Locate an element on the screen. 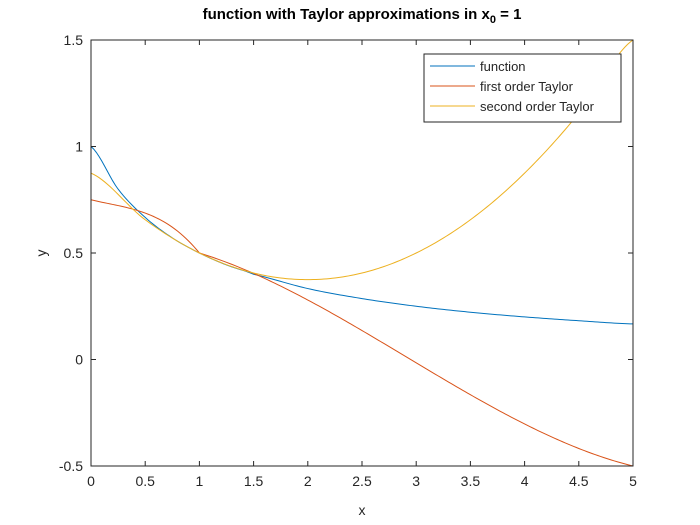  y-tick-label: 0.5 is located at coordinates (74, 253).